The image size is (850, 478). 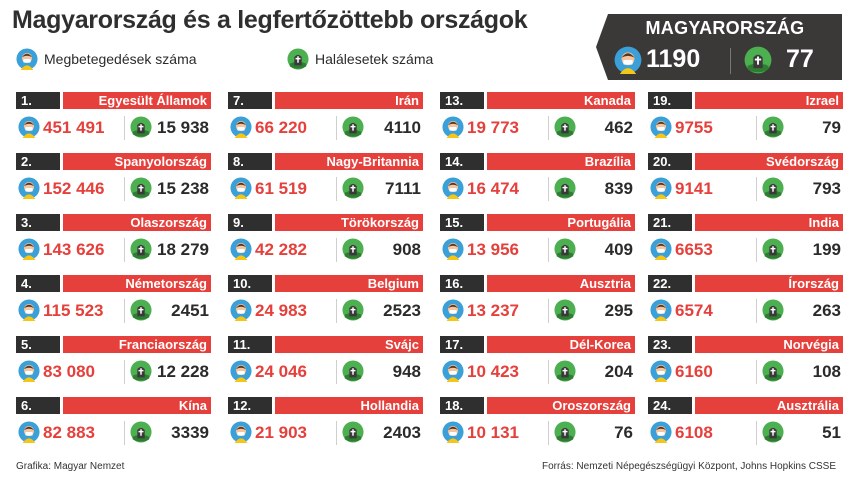 I want to click on country-name: Nagy-Britannia, so click(x=349, y=161).